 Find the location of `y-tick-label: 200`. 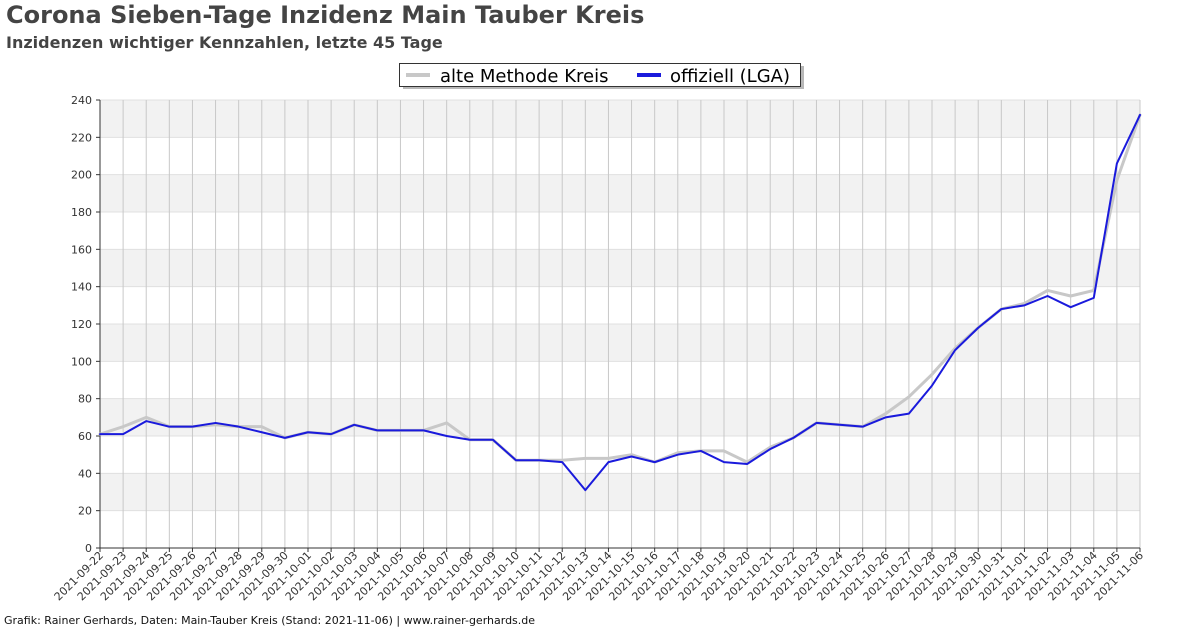

y-tick-label: 200 is located at coordinates (81, 175).